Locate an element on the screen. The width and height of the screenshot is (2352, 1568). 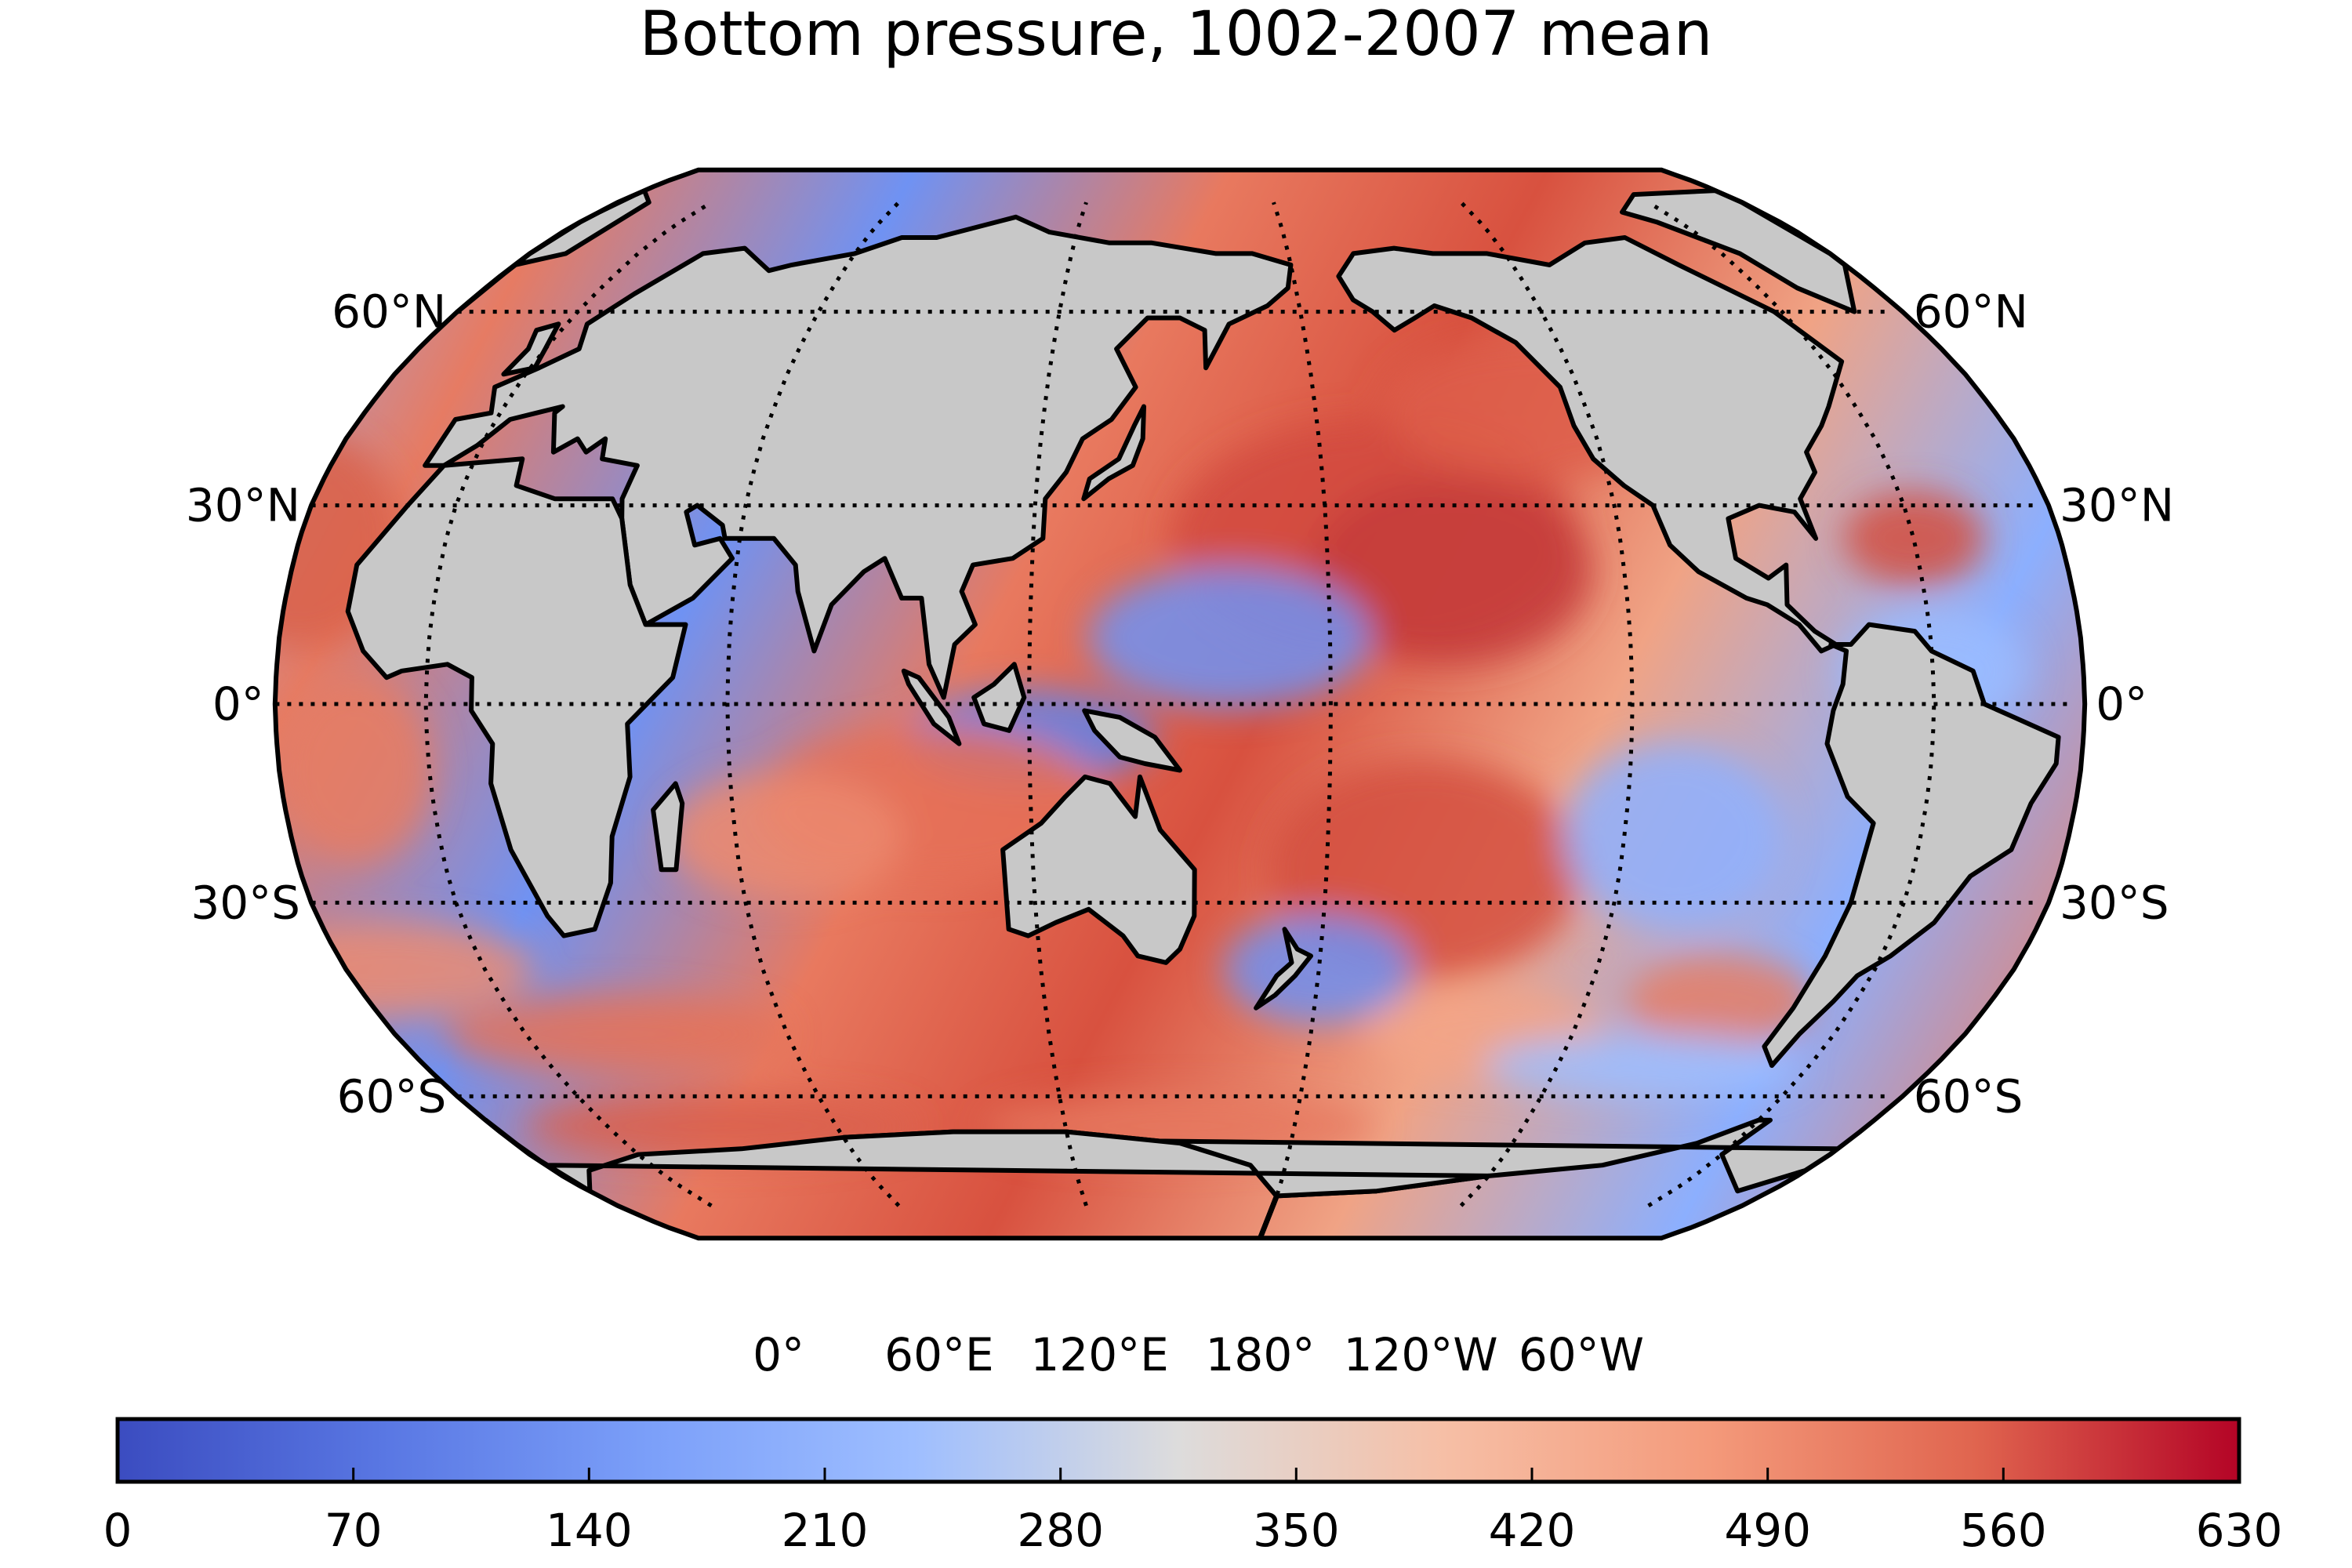
colorbar-tick-label: 280 is located at coordinates (1060, 1530).